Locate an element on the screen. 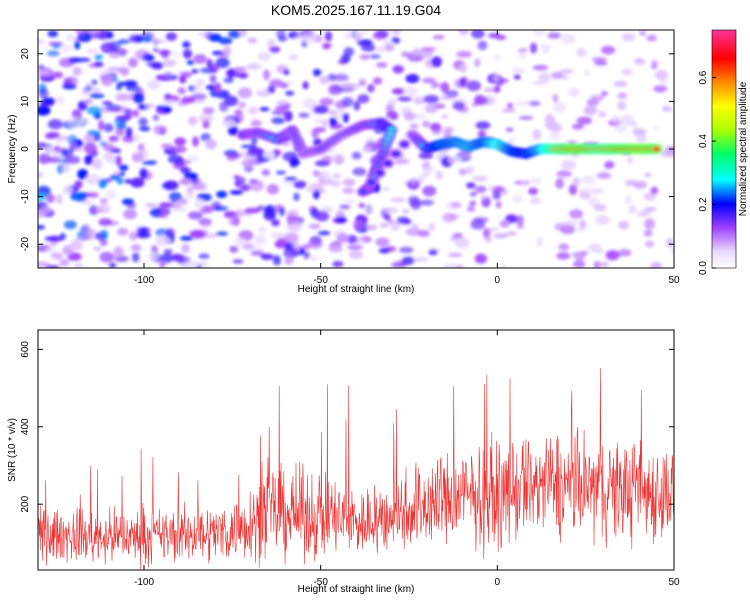 Image resolution: width=750 pixels, height=600 pixels. y-tick-label: 0 is located at coordinates (25, 149).